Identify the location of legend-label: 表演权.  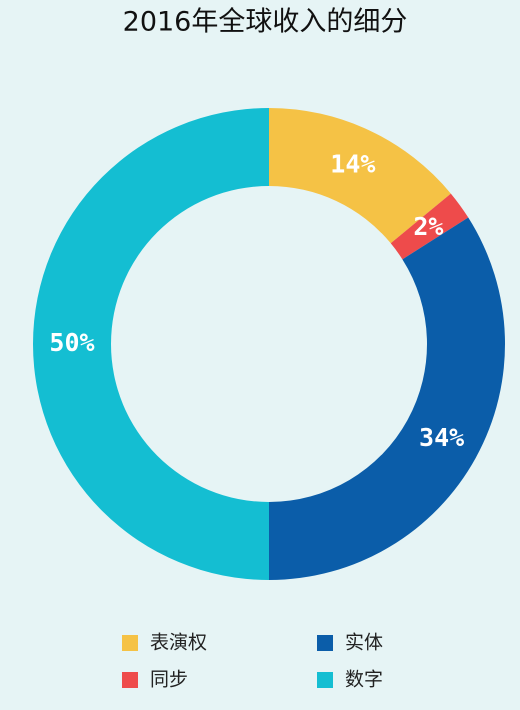
(178, 643).